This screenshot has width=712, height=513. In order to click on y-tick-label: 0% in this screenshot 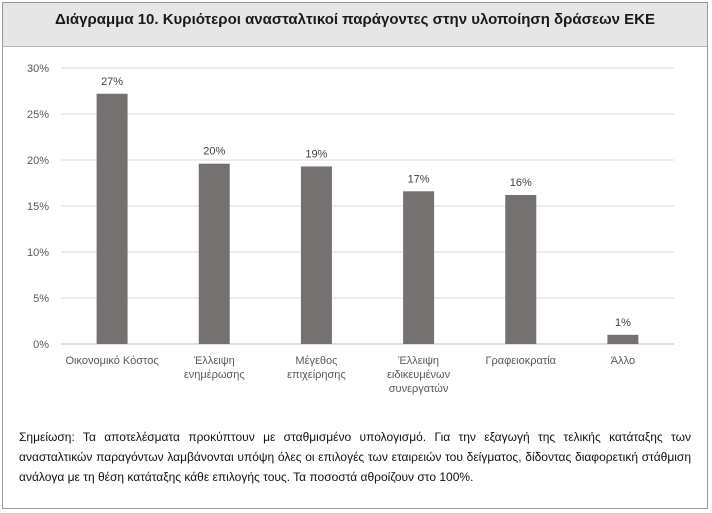, I will do `click(41, 345)`.